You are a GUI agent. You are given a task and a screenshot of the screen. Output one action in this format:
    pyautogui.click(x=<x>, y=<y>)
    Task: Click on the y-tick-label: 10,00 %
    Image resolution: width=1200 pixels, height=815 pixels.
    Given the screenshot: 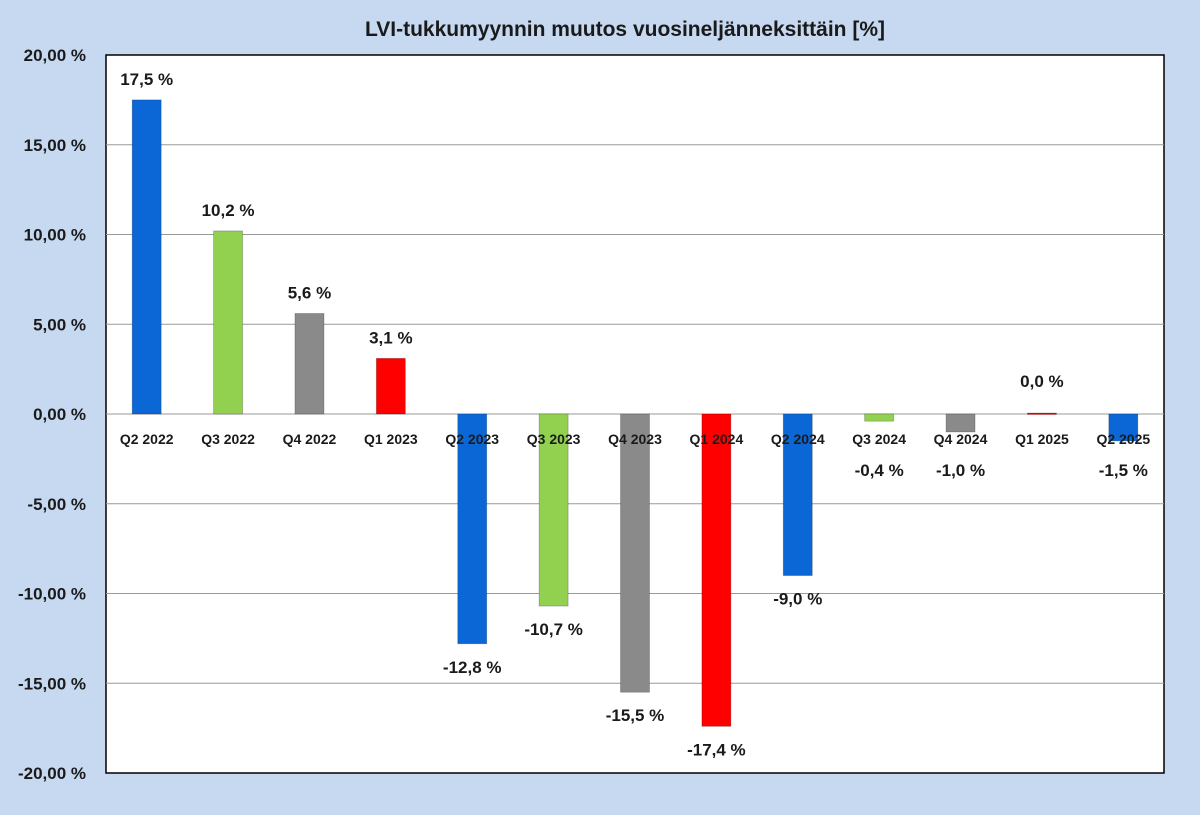 What is the action you would take?
    pyautogui.click(x=55, y=235)
    